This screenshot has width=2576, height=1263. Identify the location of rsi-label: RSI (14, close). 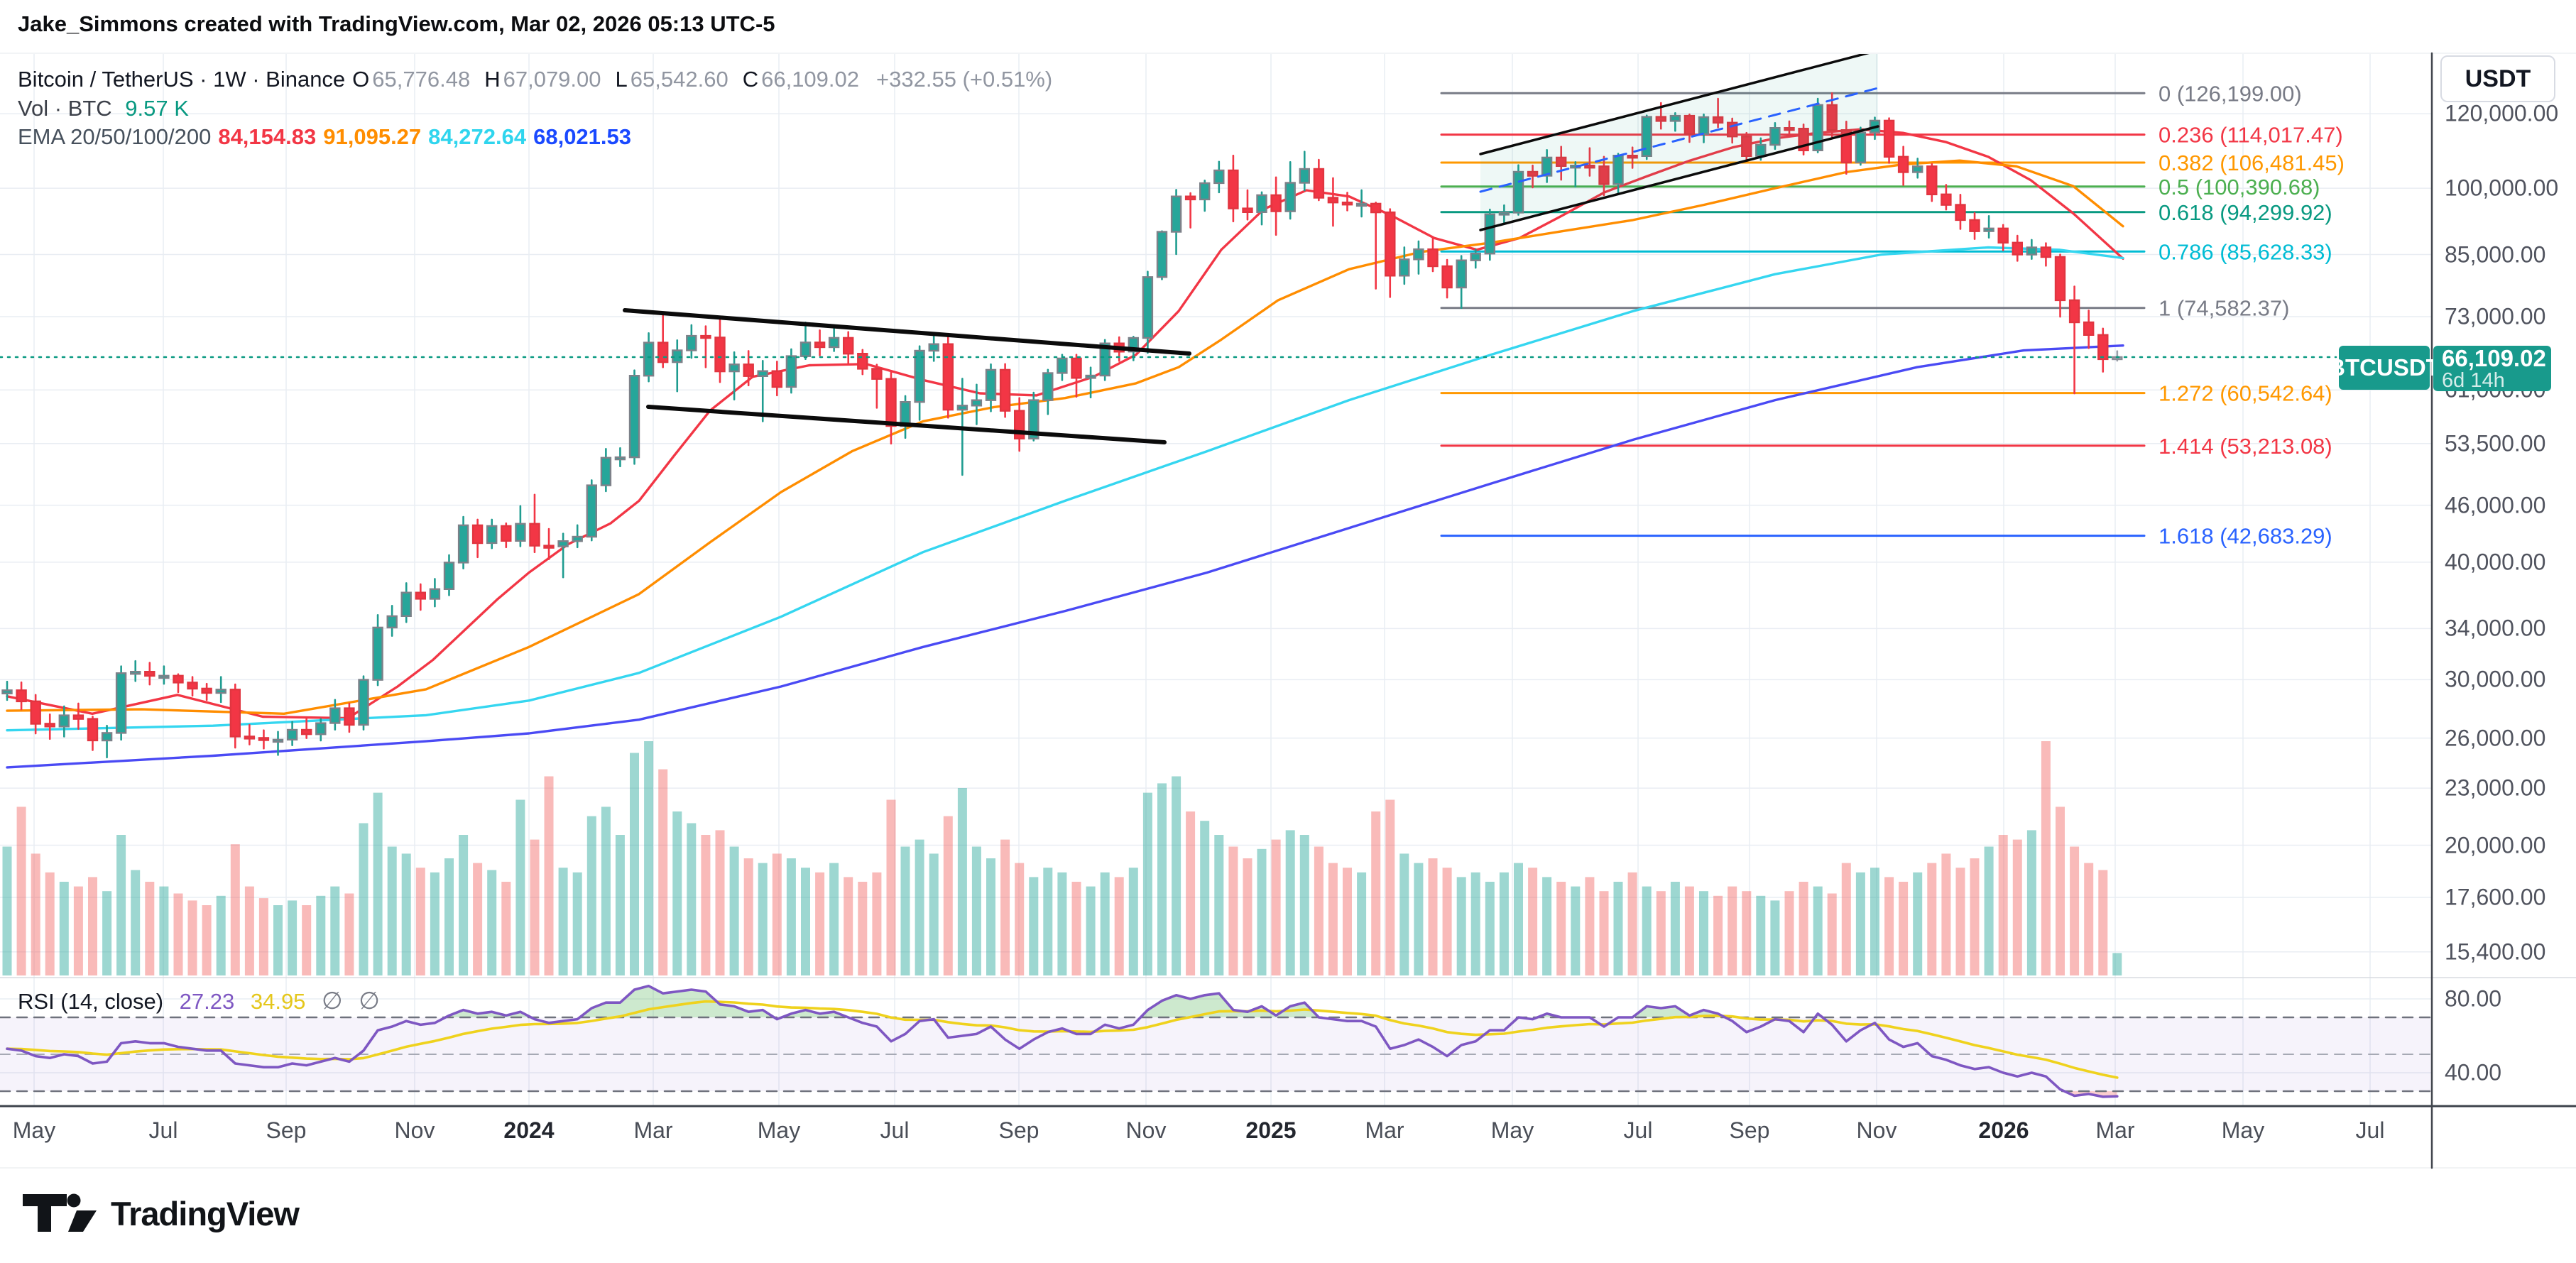
(91, 1001).